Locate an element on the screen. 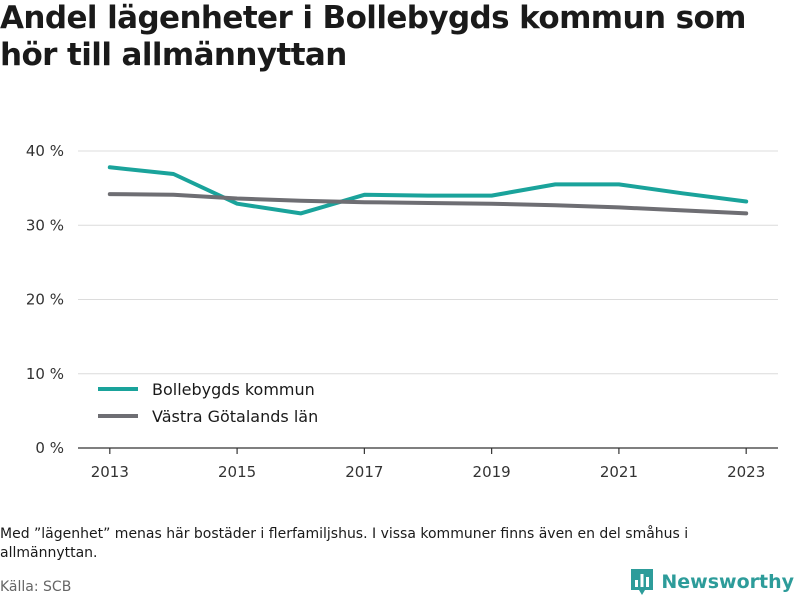 This screenshot has height=600, width=800. series-lines is located at coordinates (428, 190).